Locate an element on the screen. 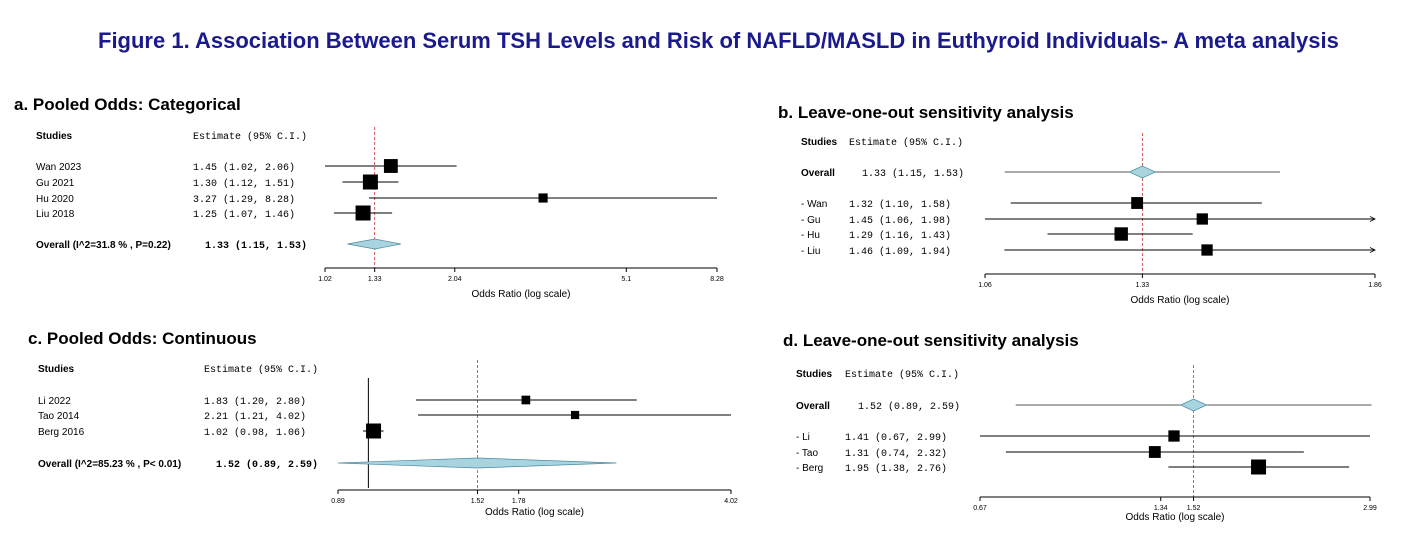  study-estimate: 1.31 (0.74, 2.32) is located at coordinates (896, 454).